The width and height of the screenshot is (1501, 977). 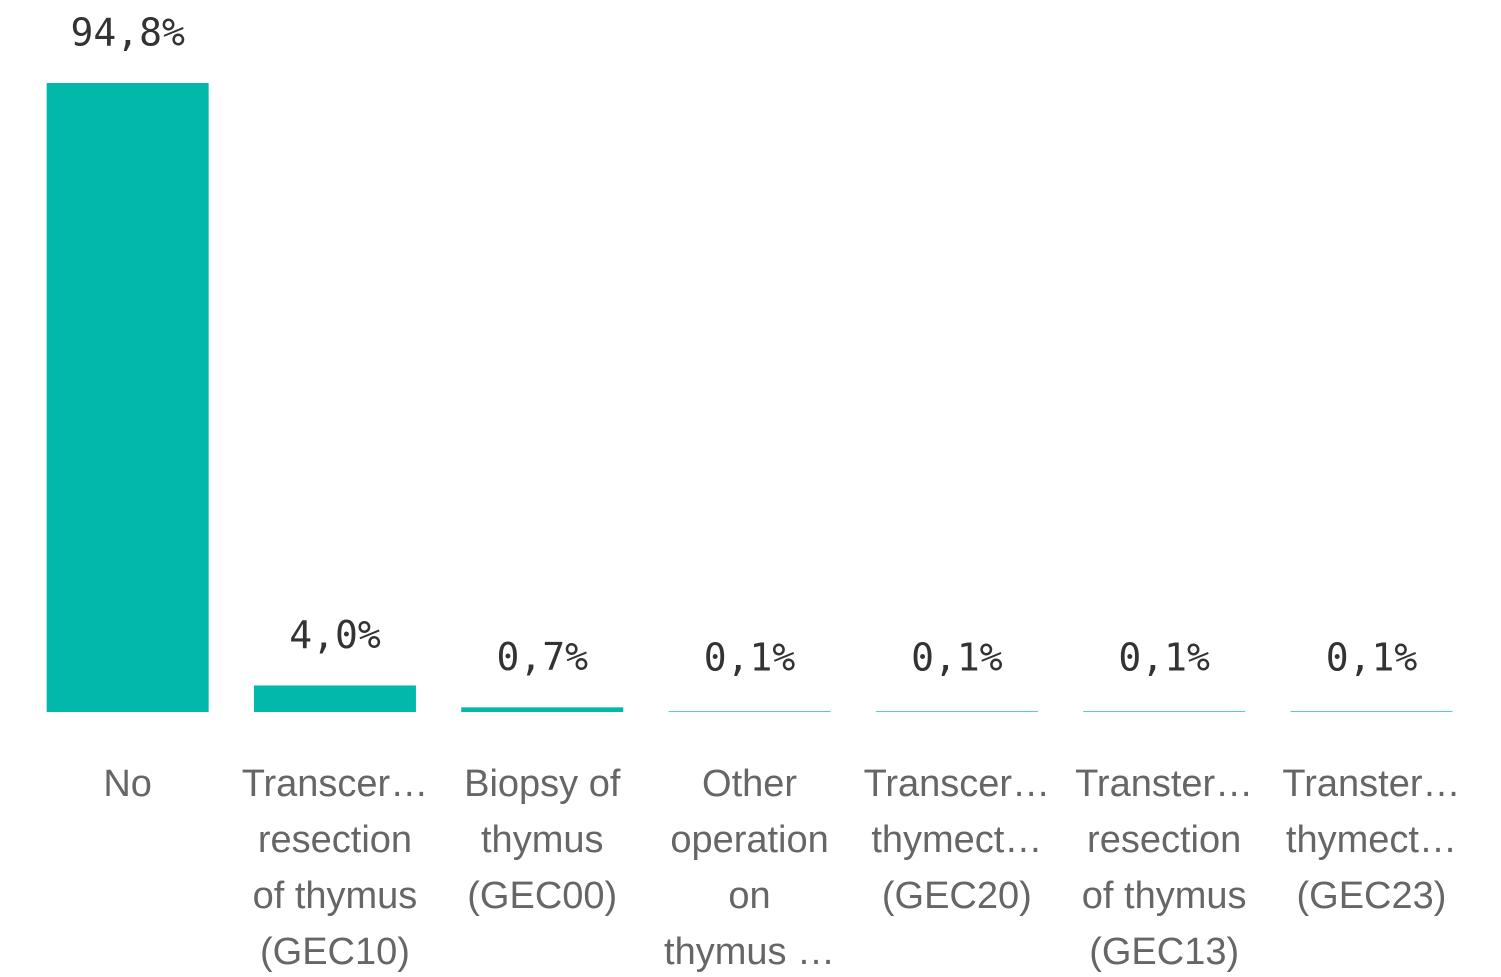 I want to click on x-tick-label: (GEC00), so click(x=542, y=896).